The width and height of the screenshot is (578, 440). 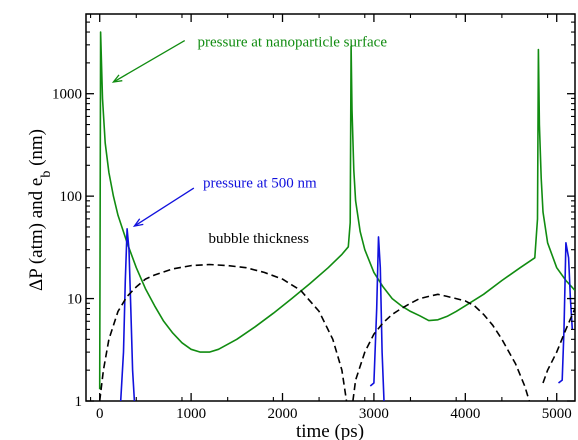 I want to click on y-tick-label: 1, so click(x=79, y=402).